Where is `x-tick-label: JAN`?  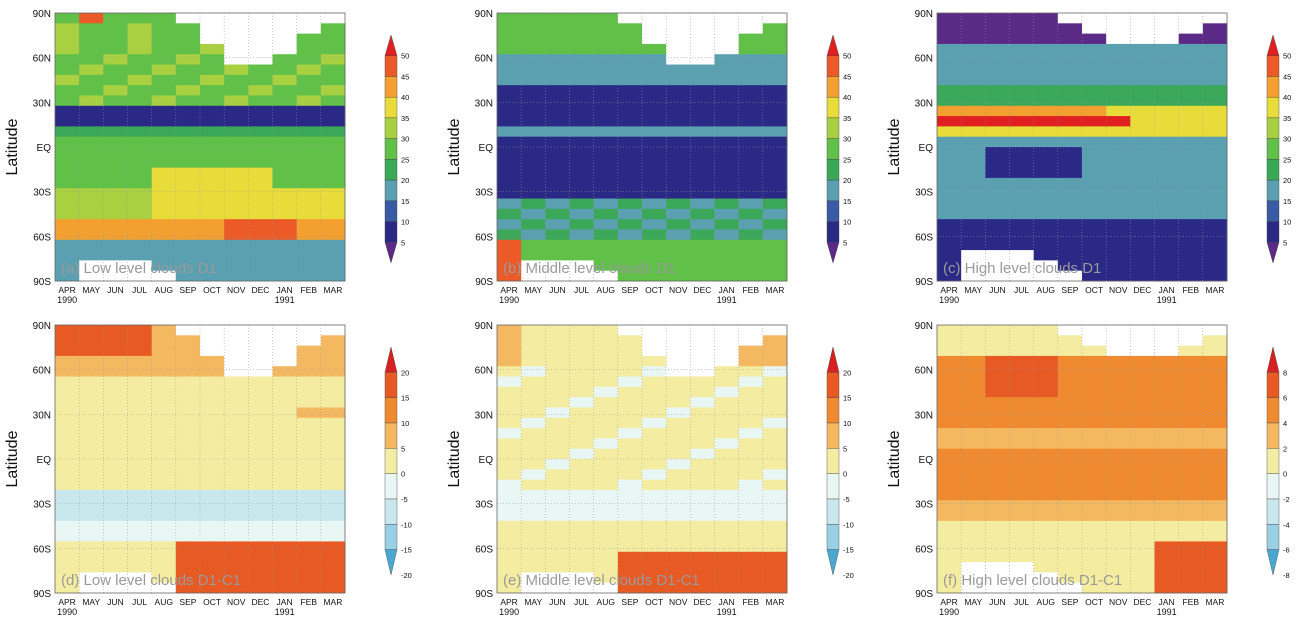 x-tick-label: JAN is located at coordinates (285, 290).